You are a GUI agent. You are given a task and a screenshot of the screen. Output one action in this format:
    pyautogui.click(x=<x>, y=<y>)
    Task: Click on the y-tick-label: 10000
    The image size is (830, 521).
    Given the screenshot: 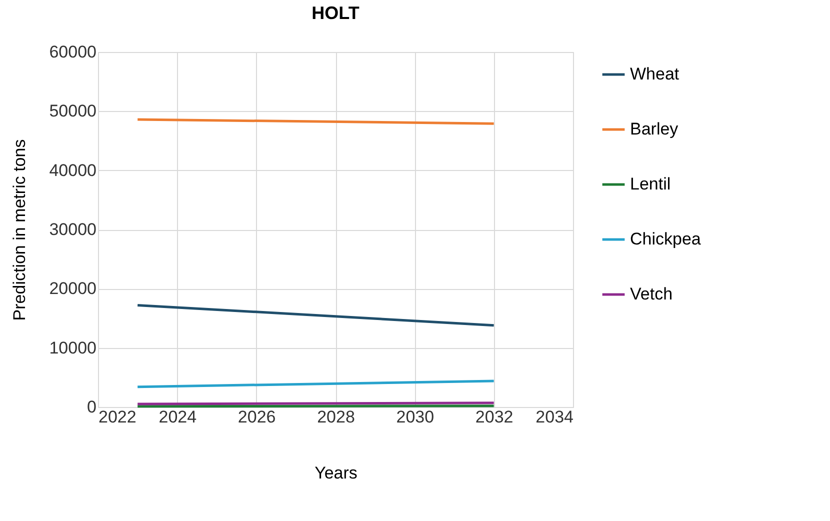 What is the action you would take?
    pyautogui.click(x=72, y=348)
    